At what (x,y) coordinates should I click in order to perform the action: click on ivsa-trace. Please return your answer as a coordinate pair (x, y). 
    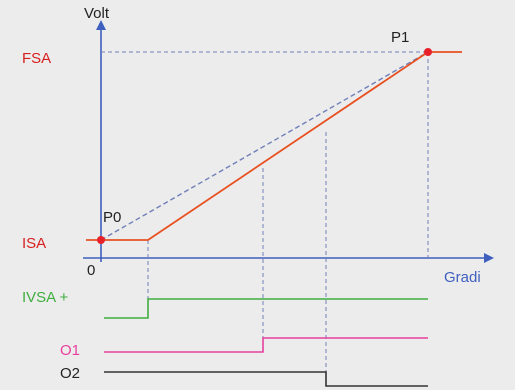
    Looking at the image, I should click on (266, 308).